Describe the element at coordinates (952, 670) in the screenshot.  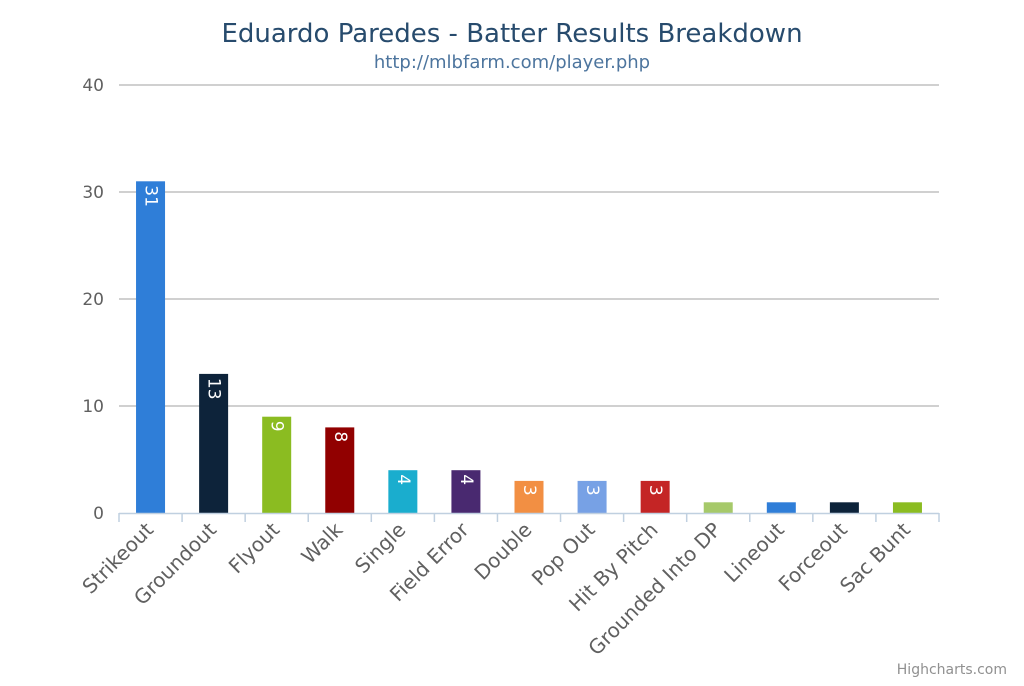
I see `credits-link: Highcharts.com` at that location.